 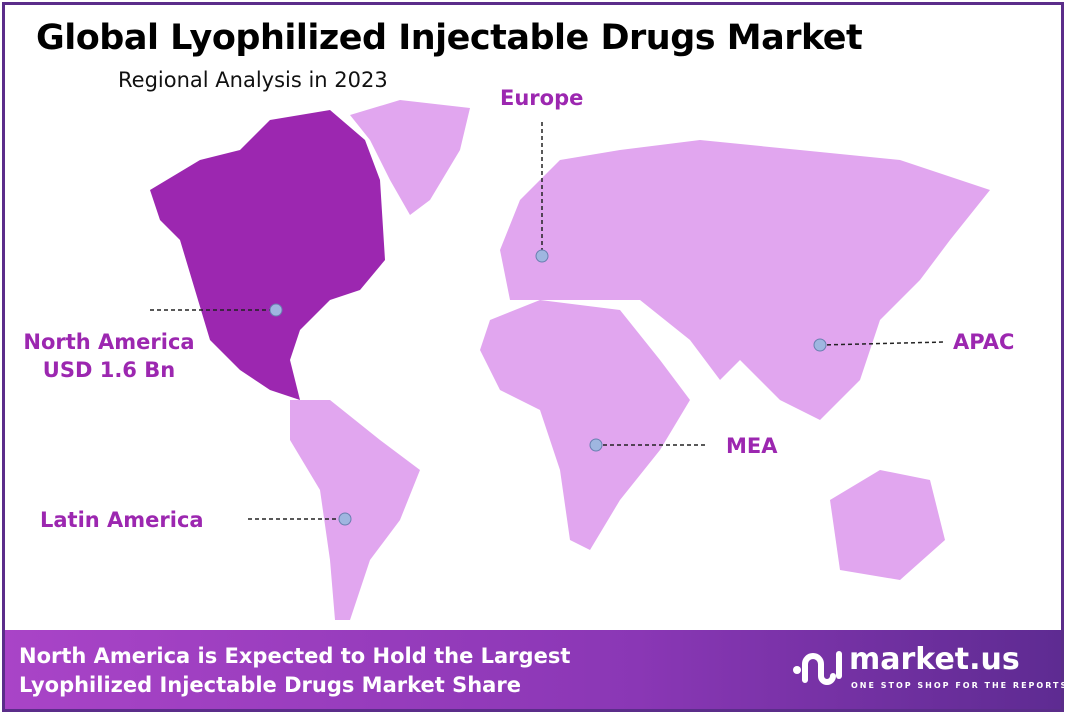 What do you see at coordinates (585, 425) in the screenshot?
I see `region-africa` at bounding box center [585, 425].